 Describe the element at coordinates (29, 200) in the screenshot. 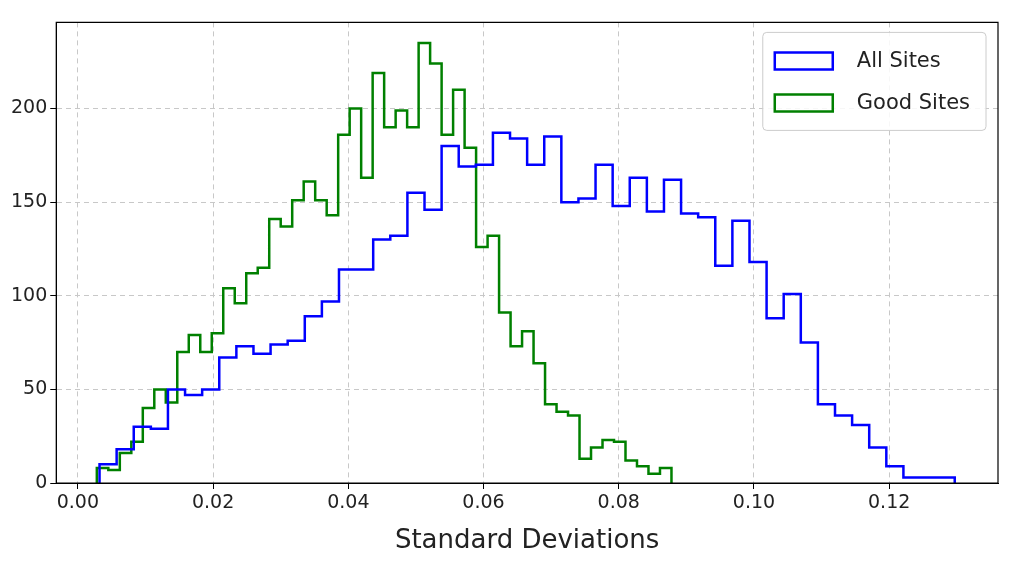

I see `y-tick-label: 150` at that location.